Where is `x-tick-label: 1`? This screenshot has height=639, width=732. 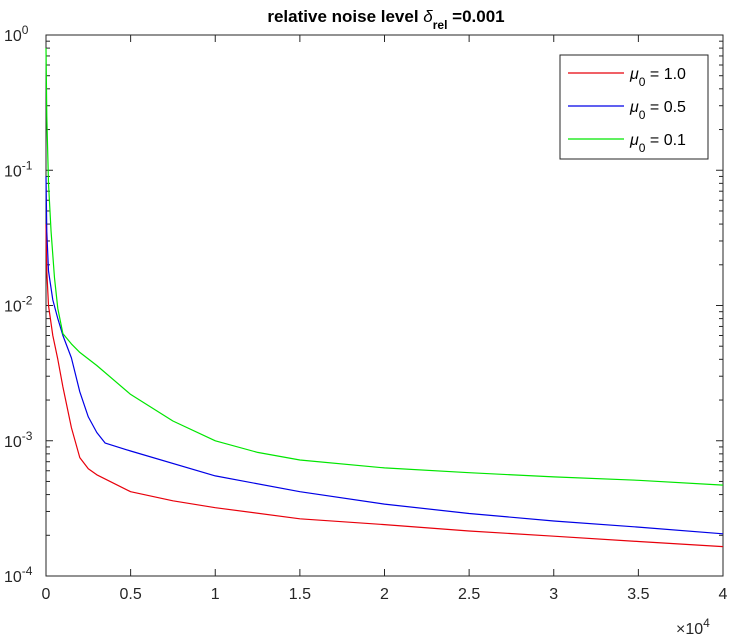 x-tick-label: 1 is located at coordinates (215, 594).